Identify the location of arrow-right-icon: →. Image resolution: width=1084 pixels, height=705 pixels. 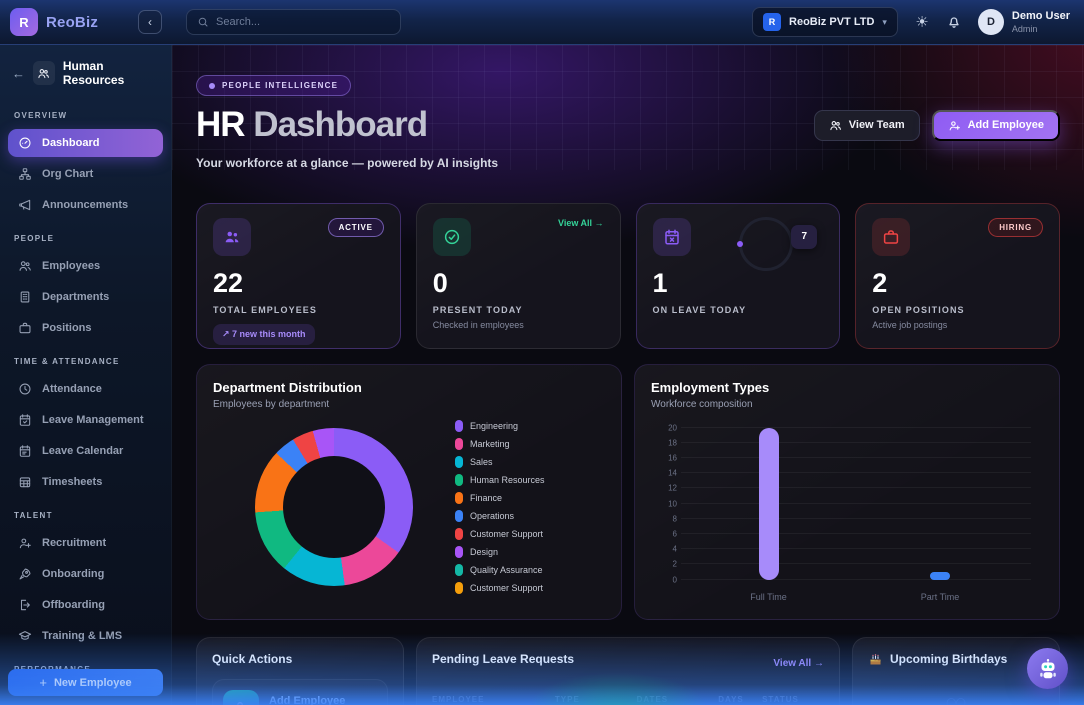
(370, 702).